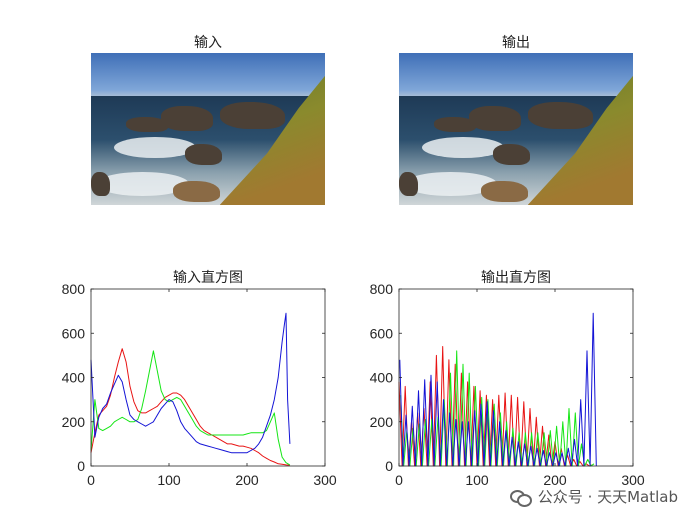  I want to click on wechat-icon, so click(520, 497).